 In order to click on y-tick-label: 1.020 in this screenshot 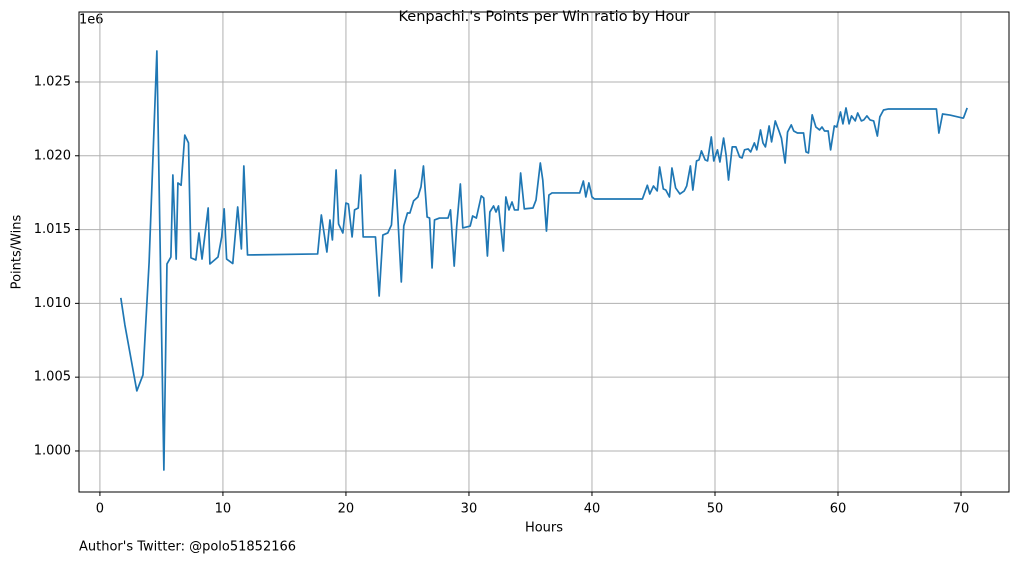, I will do `click(52, 155)`.